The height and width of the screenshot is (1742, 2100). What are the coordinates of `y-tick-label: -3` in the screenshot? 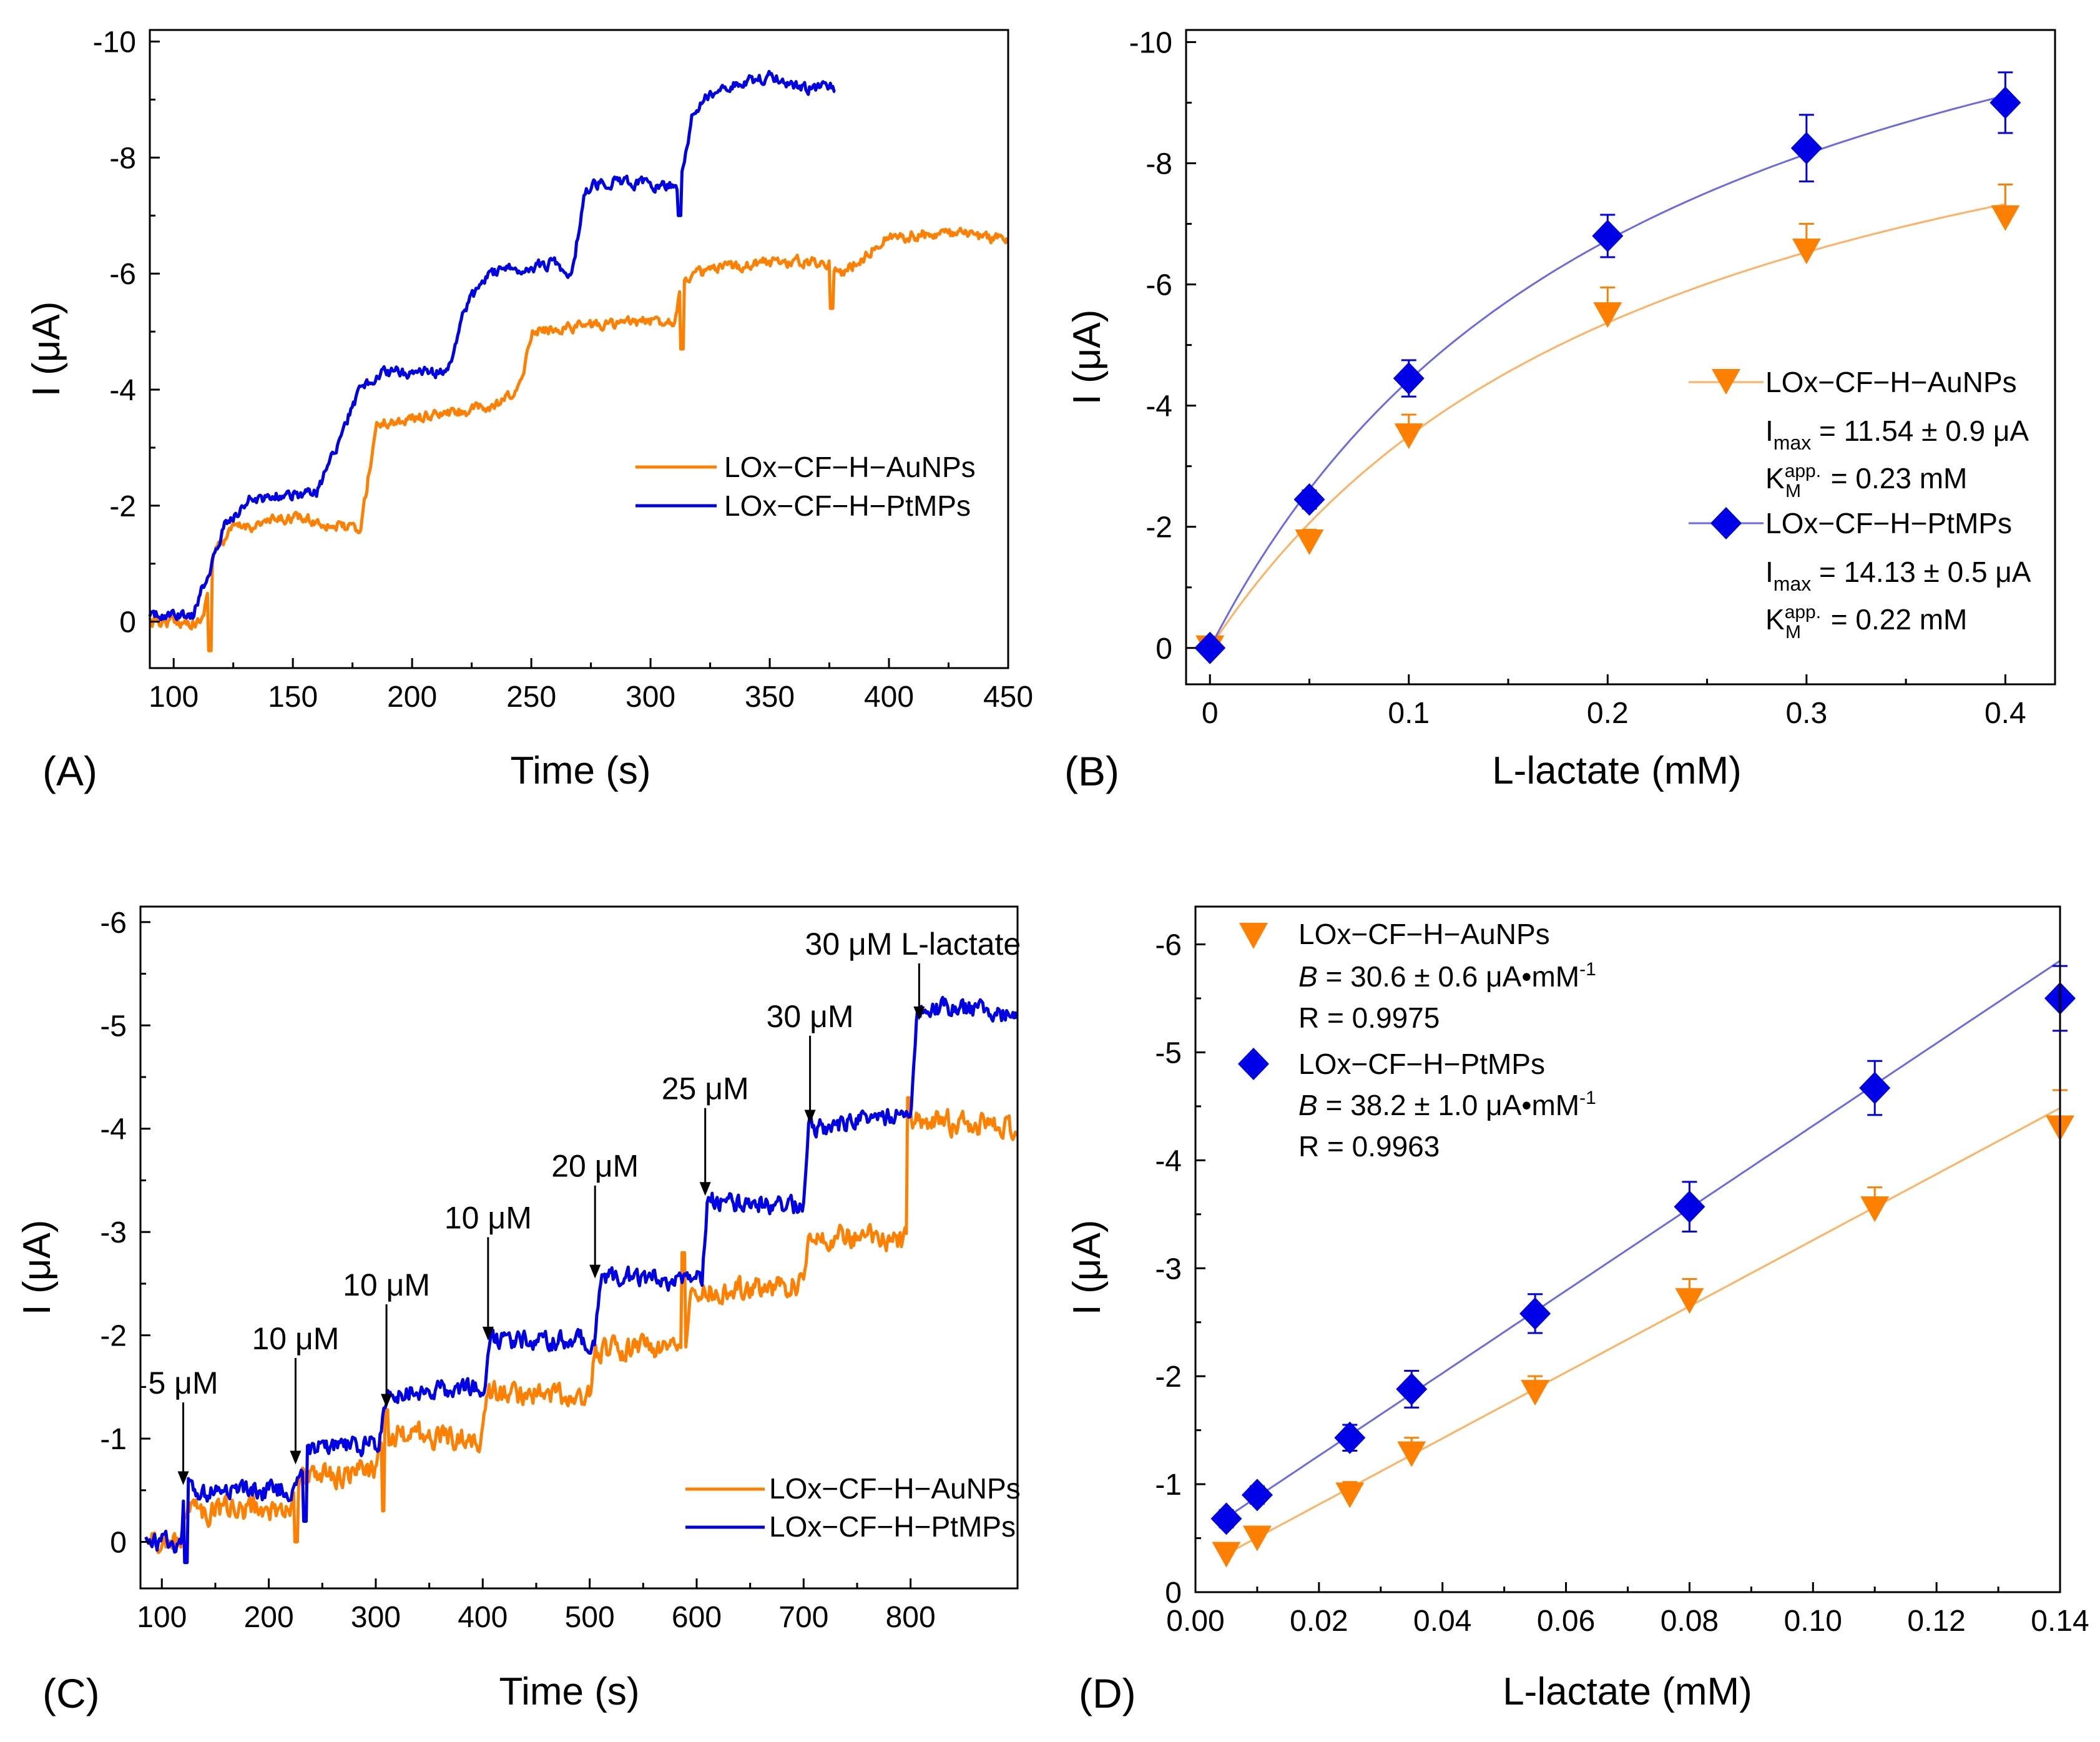 It's located at (1169, 1269).